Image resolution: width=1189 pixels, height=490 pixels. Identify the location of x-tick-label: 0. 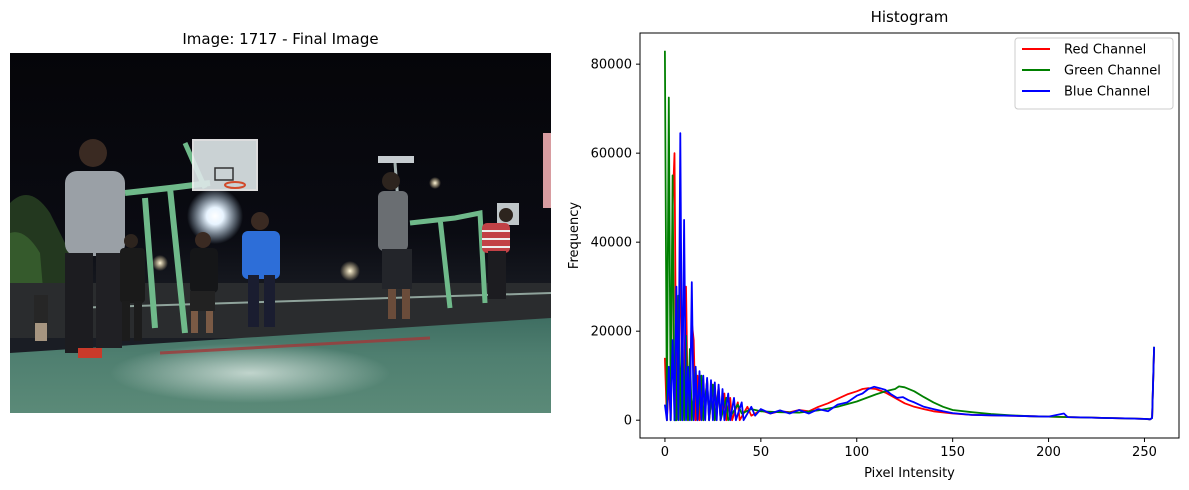
(665, 452).